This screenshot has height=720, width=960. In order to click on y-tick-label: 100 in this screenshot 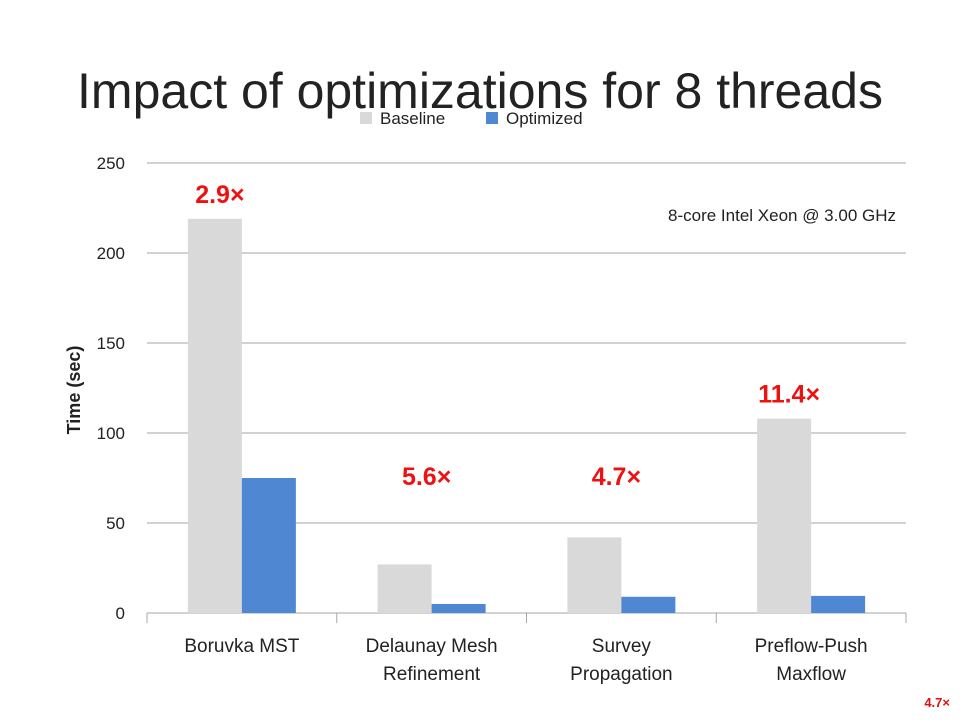, I will do `click(111, 433)`.